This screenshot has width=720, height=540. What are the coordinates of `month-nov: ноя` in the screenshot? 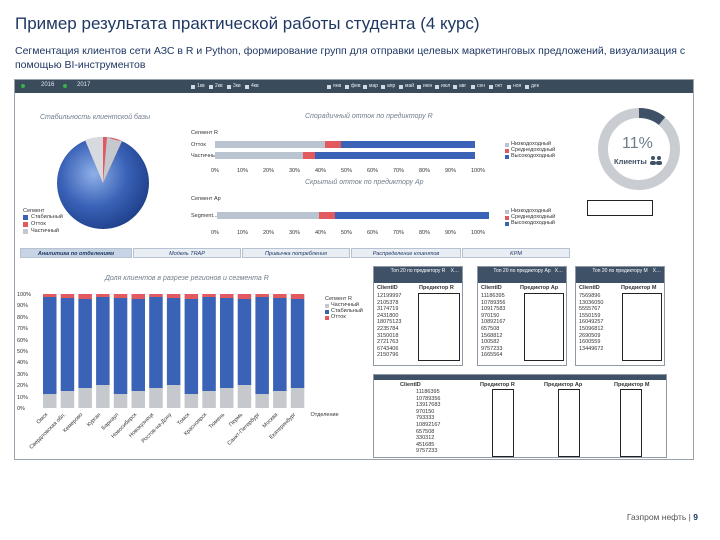 It's located at (514, 86).